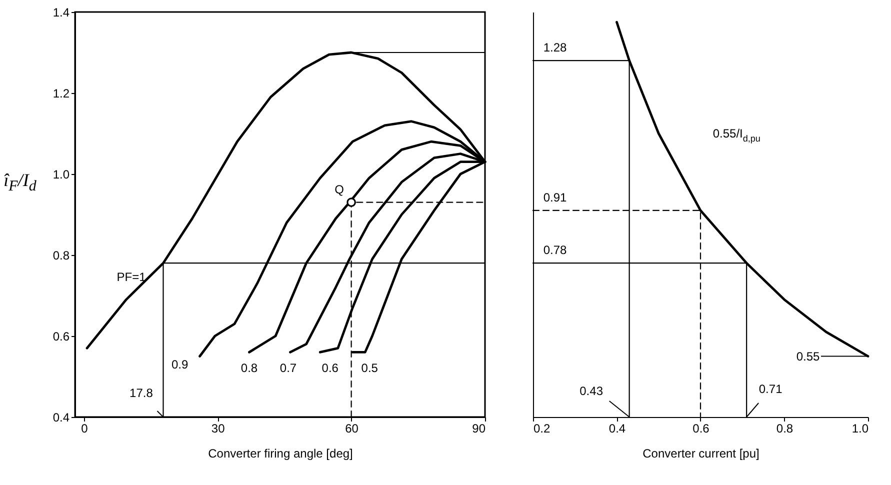 This screenshot has width=891, height=485. Describe the element at coordinates (61, 13) in the screenshot. I see `y-tick-label: 1.4` at that location.